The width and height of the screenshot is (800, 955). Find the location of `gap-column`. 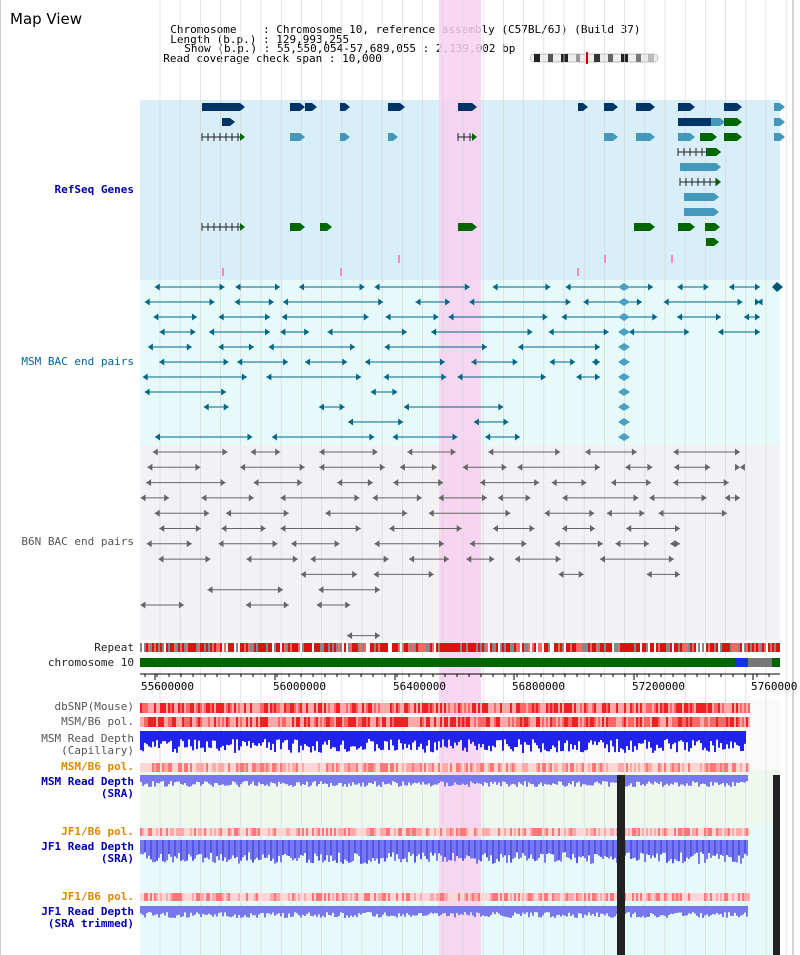

gap-column is located at coordinates (621, 865).